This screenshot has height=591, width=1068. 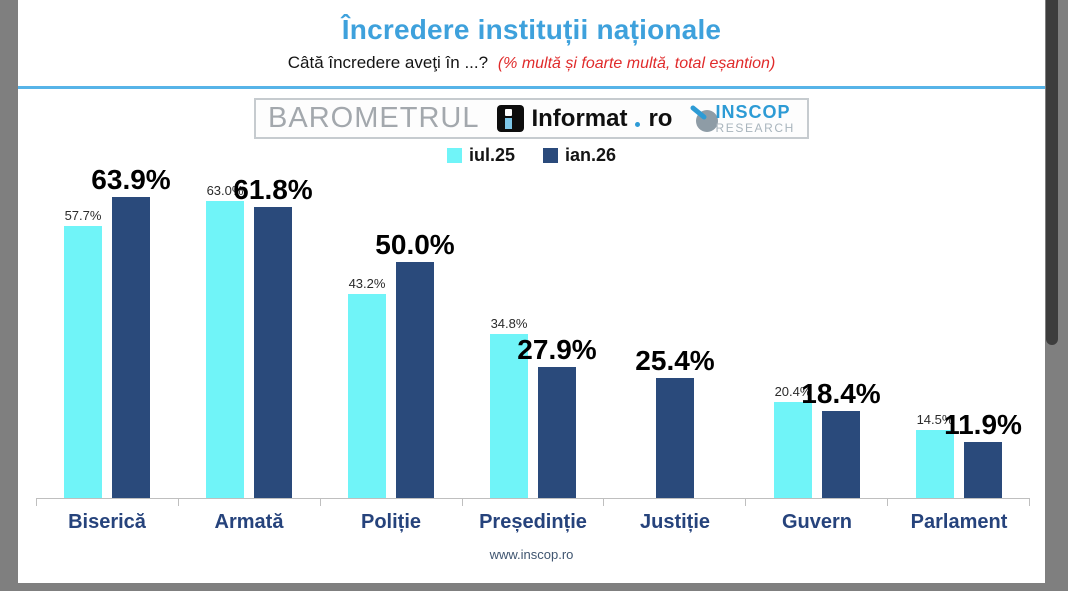 What do you see at coordinates (935, 455) in the screenshot?
I see `bar-iul.25: 14.5%` at bounding box center [935, 455].